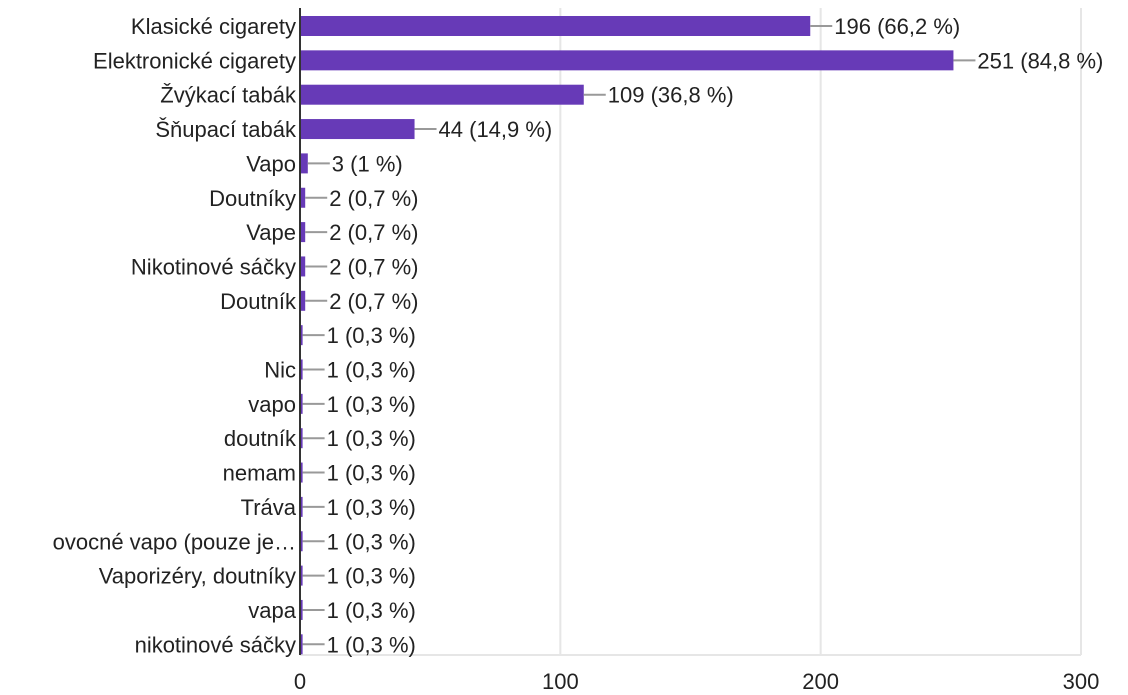 This screenshot has height=695, width=1128. What do you see at coordinates (1040, 60) in the screenshot?
I see `data-label: 251 (84,8 %)` at bounding box center [1040, 60].